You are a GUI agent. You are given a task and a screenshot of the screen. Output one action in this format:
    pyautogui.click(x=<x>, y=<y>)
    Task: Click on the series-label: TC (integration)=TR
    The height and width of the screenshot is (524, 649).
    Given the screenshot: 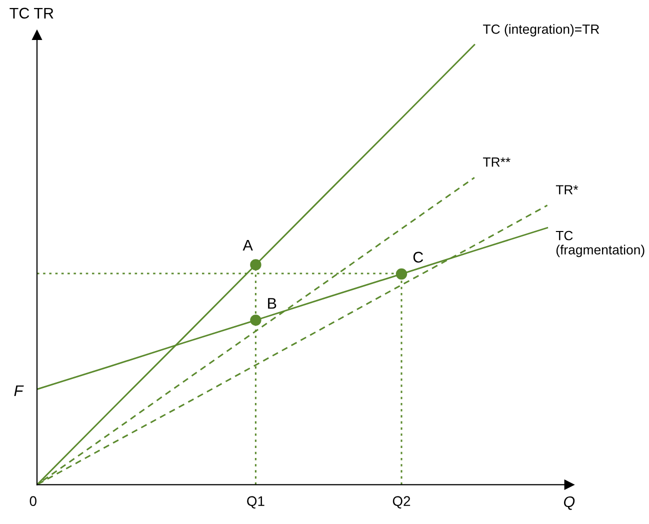 What is the action you would take?
    pyautogui.click(x=541, y=30)
    